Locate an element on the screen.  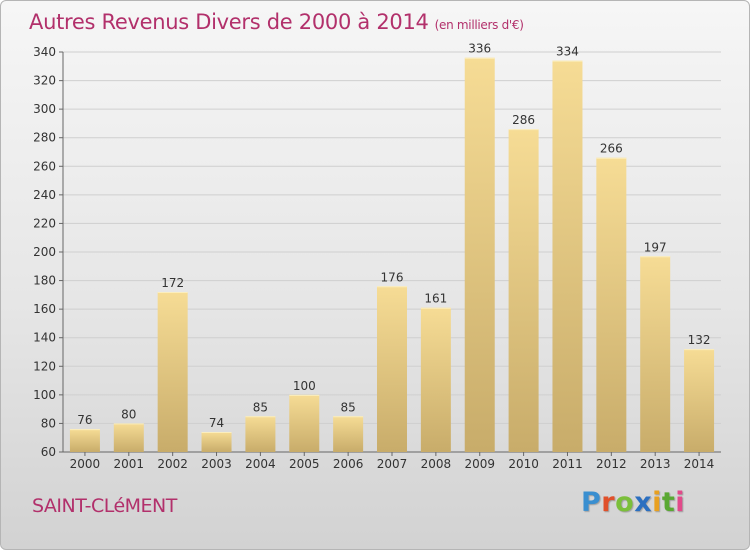
x-tick-label: 2002 is located at coordinates (172, 464).